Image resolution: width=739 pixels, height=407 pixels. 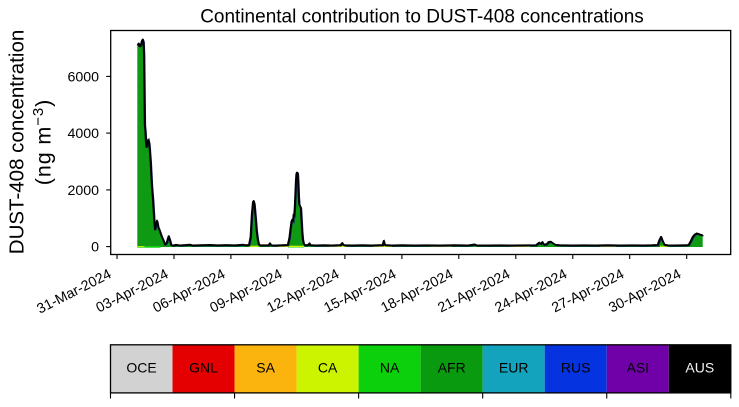 What do you see at coordinates (328, 367) in the screenshot?
I see `svg-text: CA` at bounding box center [328, 367].